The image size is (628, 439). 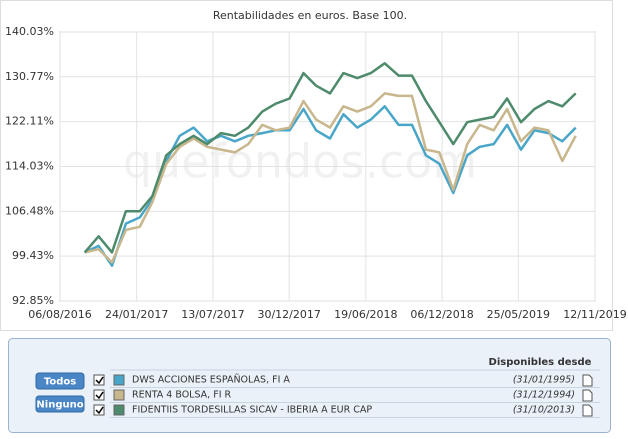 What do you see at coordinates (29, 121) in the screenshot?
I see `y-tick-label: 122.11%` at bounding box center [29, 121].